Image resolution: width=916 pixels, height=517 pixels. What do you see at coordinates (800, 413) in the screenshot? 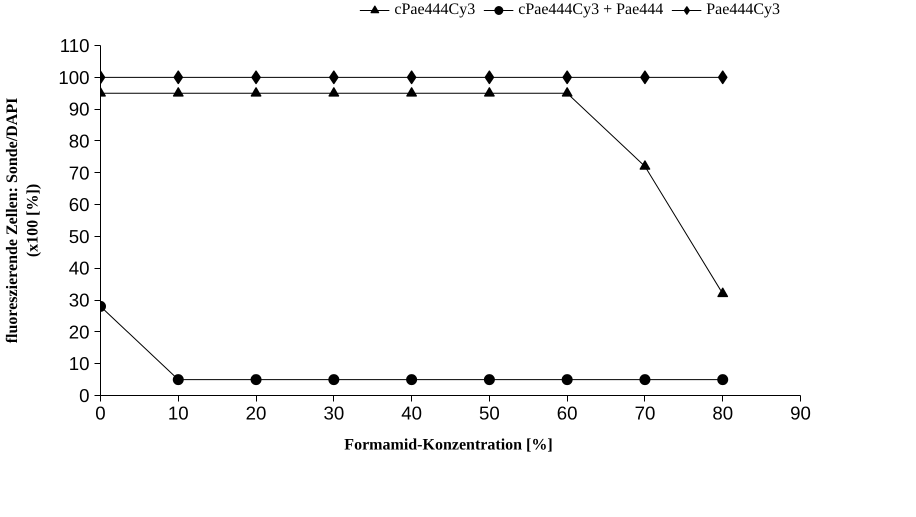
I see `x-tick-label: 90` at bounding box center [800, 413].